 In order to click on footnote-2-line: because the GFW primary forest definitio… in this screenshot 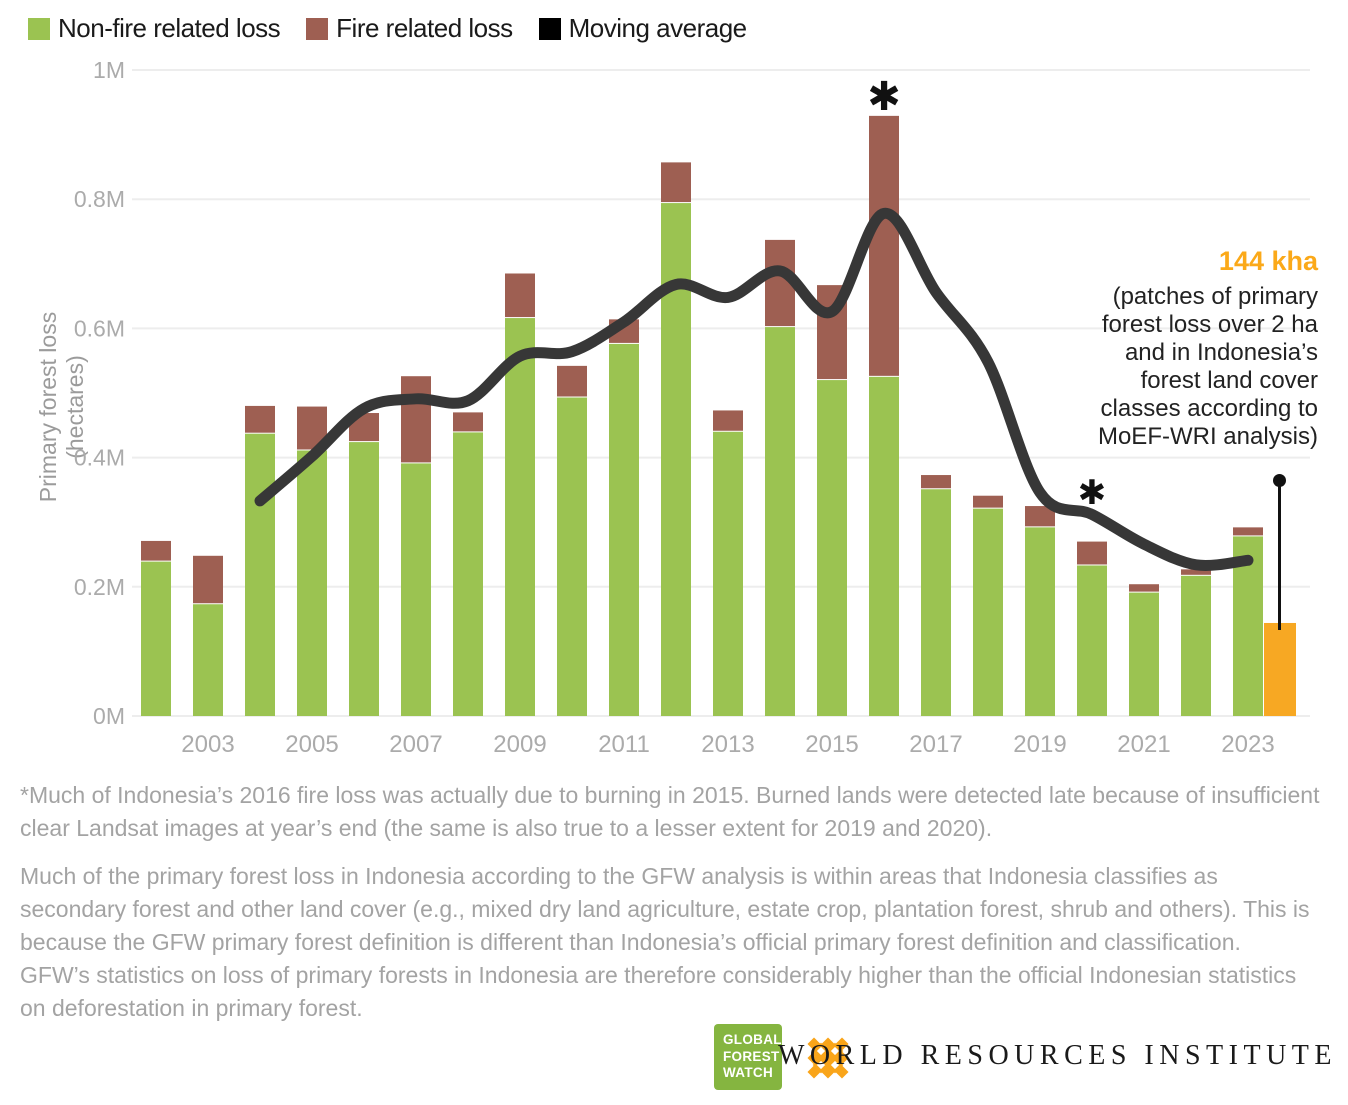, I will do `click(630, 942)`.